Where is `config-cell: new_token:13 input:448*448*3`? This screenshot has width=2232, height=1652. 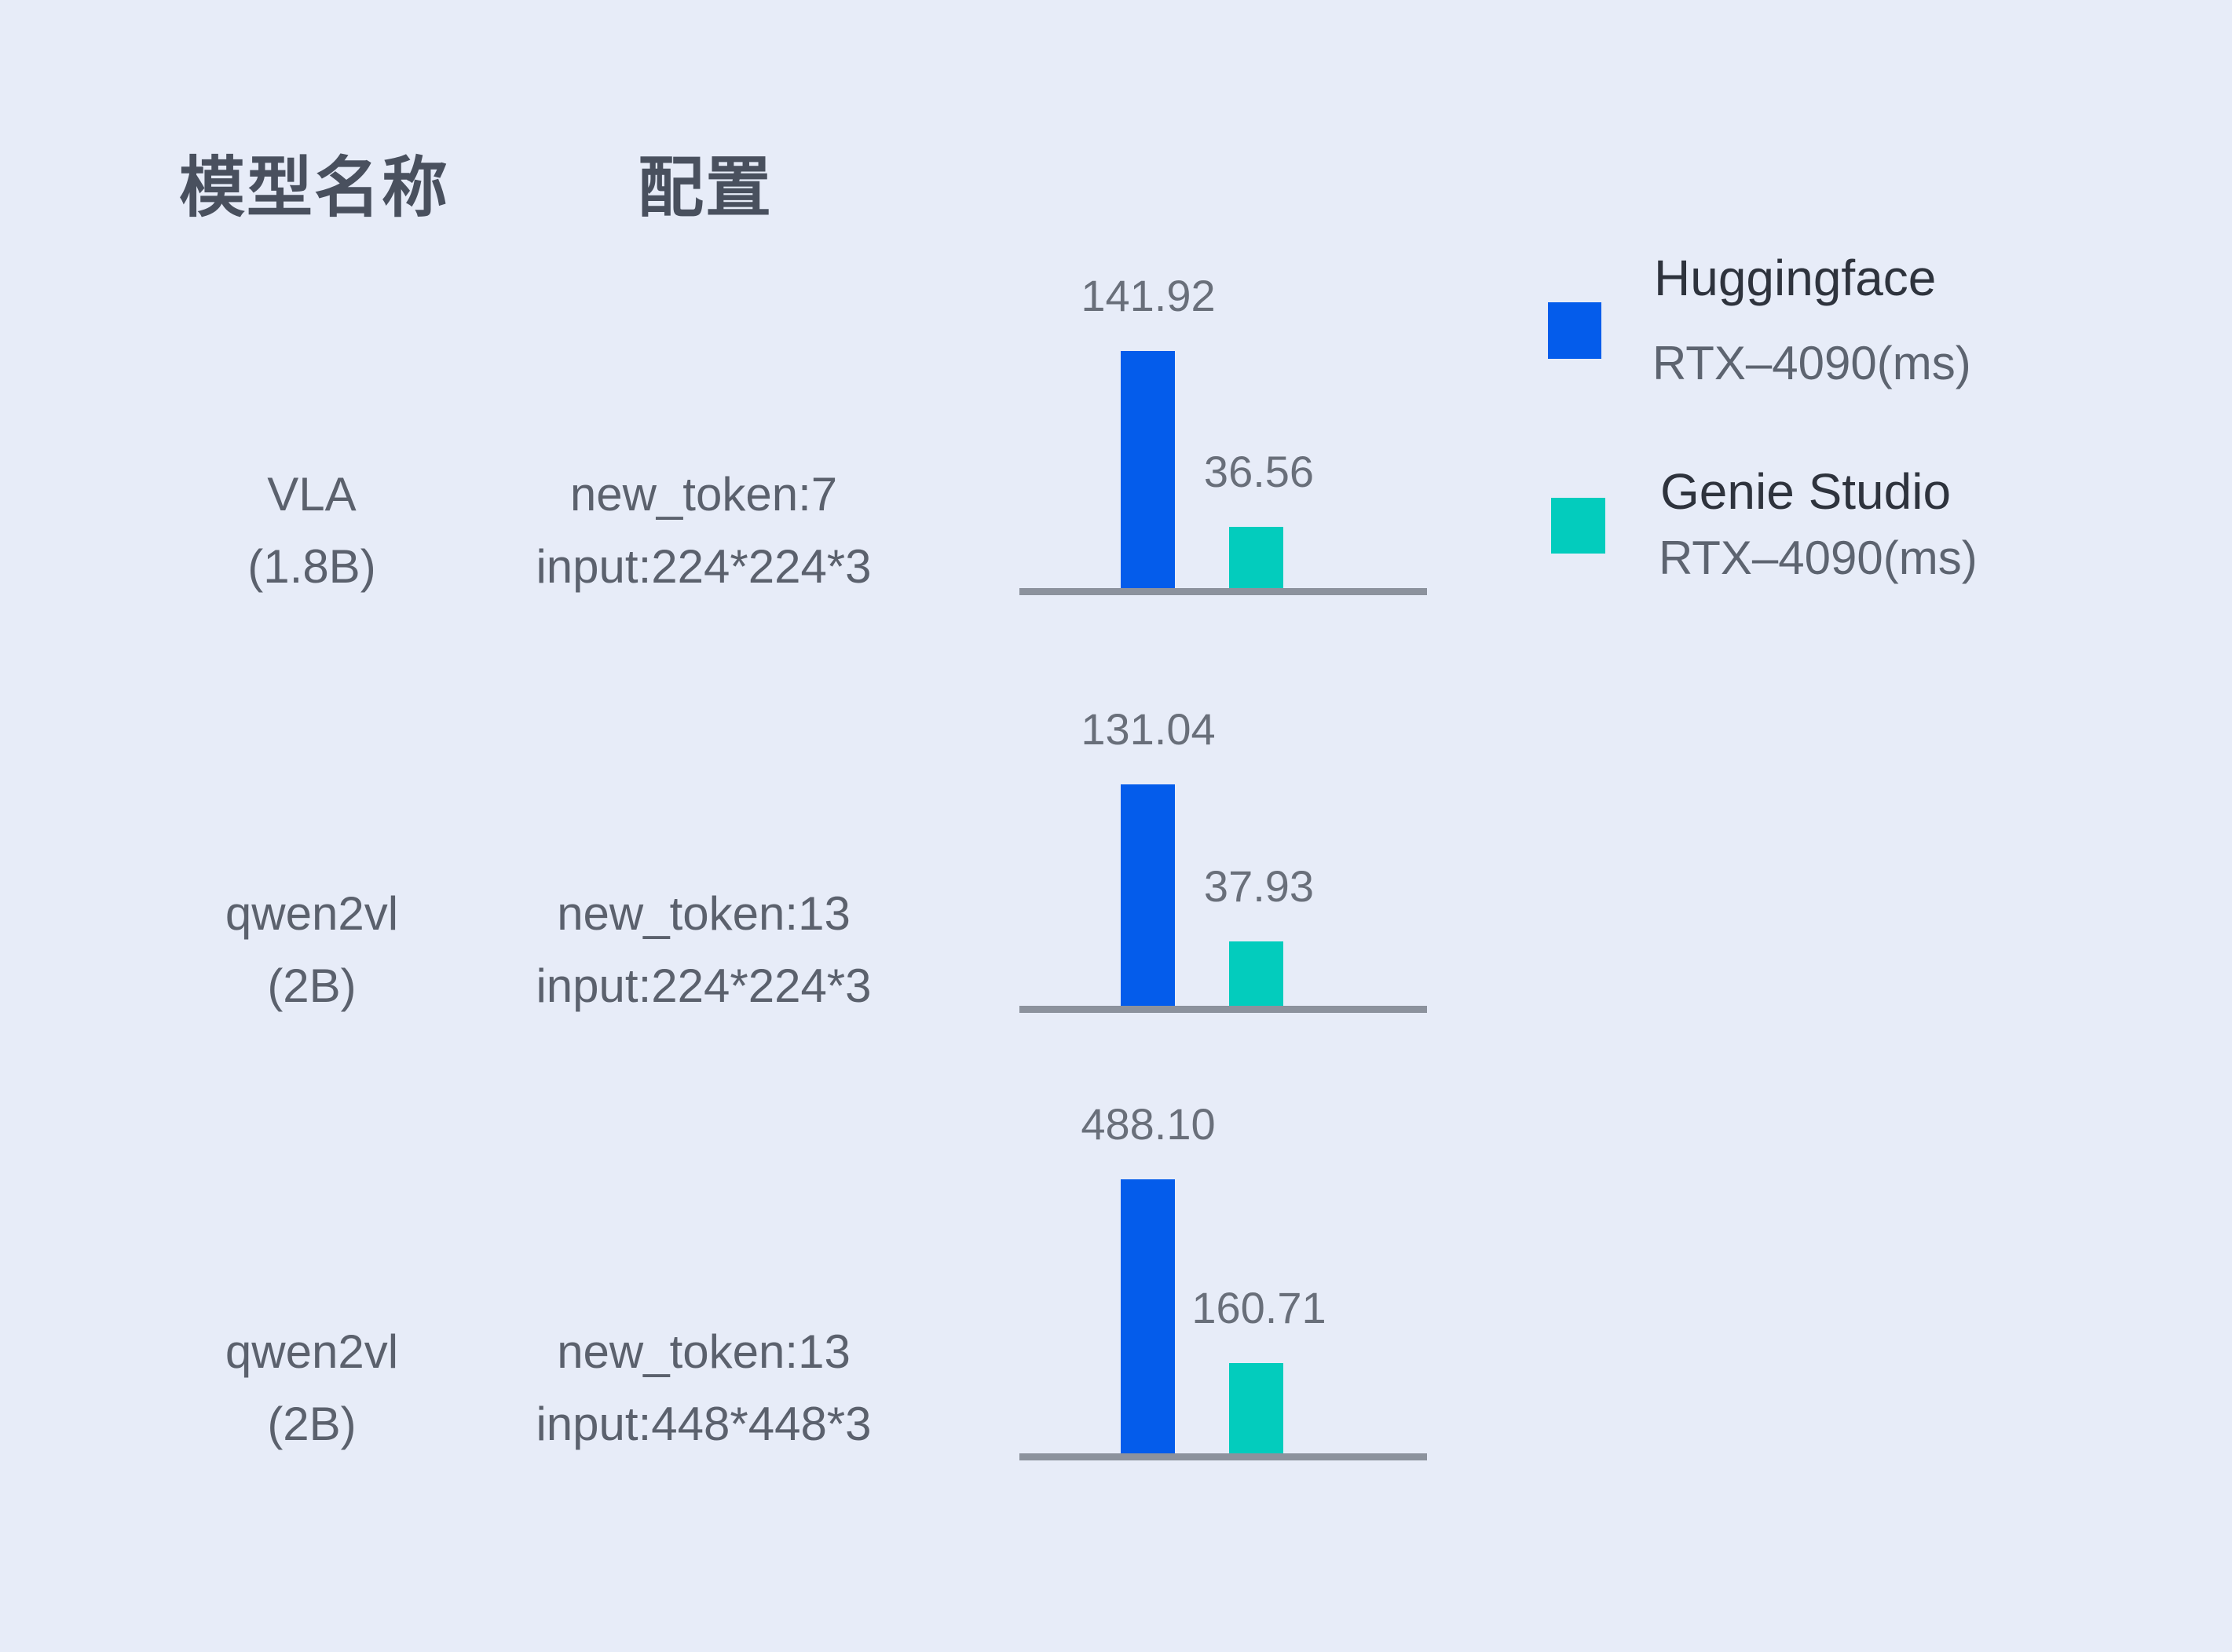 config-cell: new_token:13 input:448*448*3 is located at coordinates (704, 1388).